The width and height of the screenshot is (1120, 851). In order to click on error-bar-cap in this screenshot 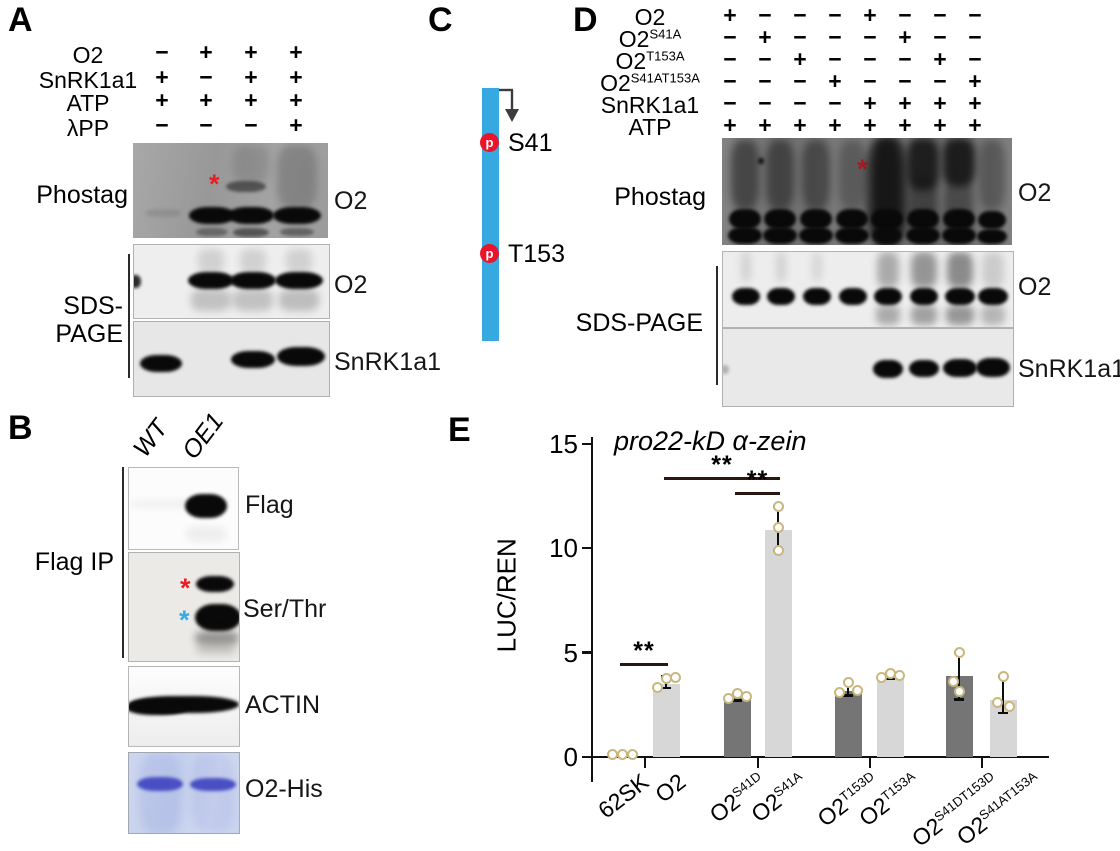, I will do `click(666, 688)`.